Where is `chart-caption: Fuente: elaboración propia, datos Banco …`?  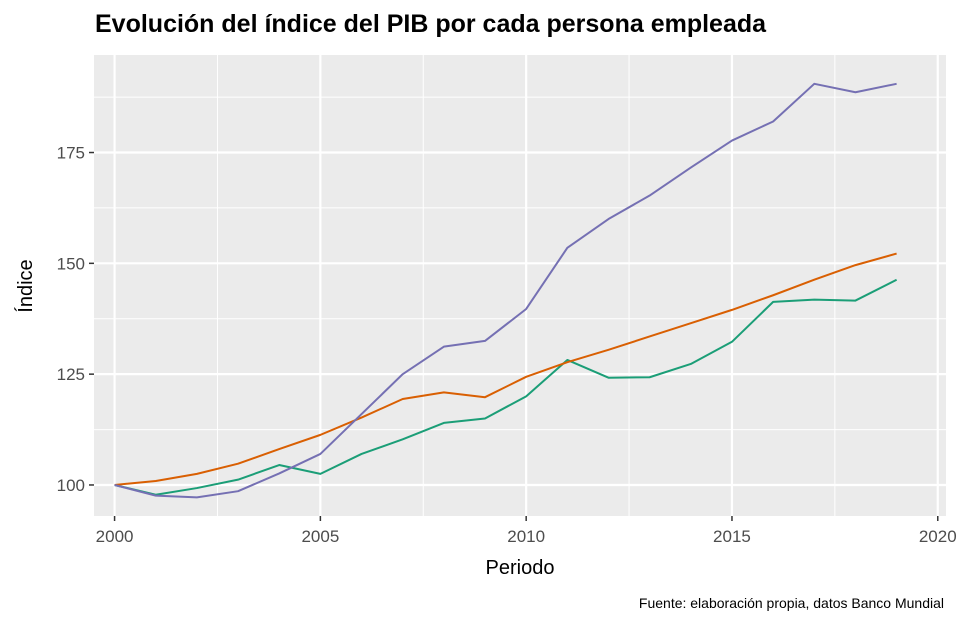 chart-caption: Fuente: elaboración propia, datos Banco … is located at coordinates (791, 603).